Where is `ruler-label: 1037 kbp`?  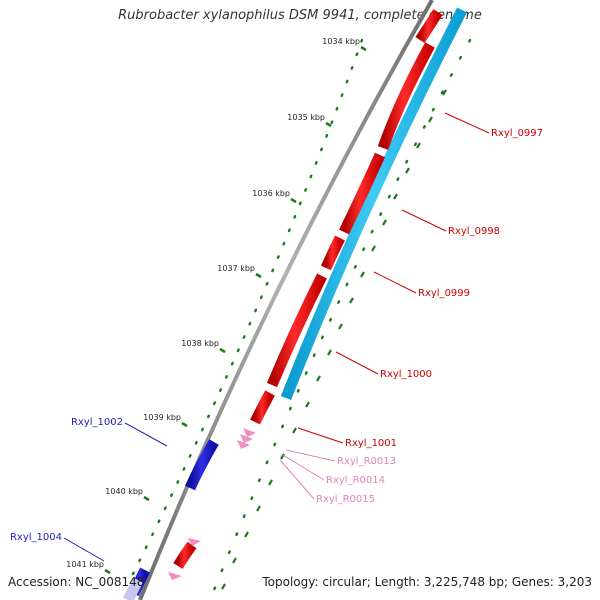 ruler-label: 1037 kbp is located at coordinates (236, 268).